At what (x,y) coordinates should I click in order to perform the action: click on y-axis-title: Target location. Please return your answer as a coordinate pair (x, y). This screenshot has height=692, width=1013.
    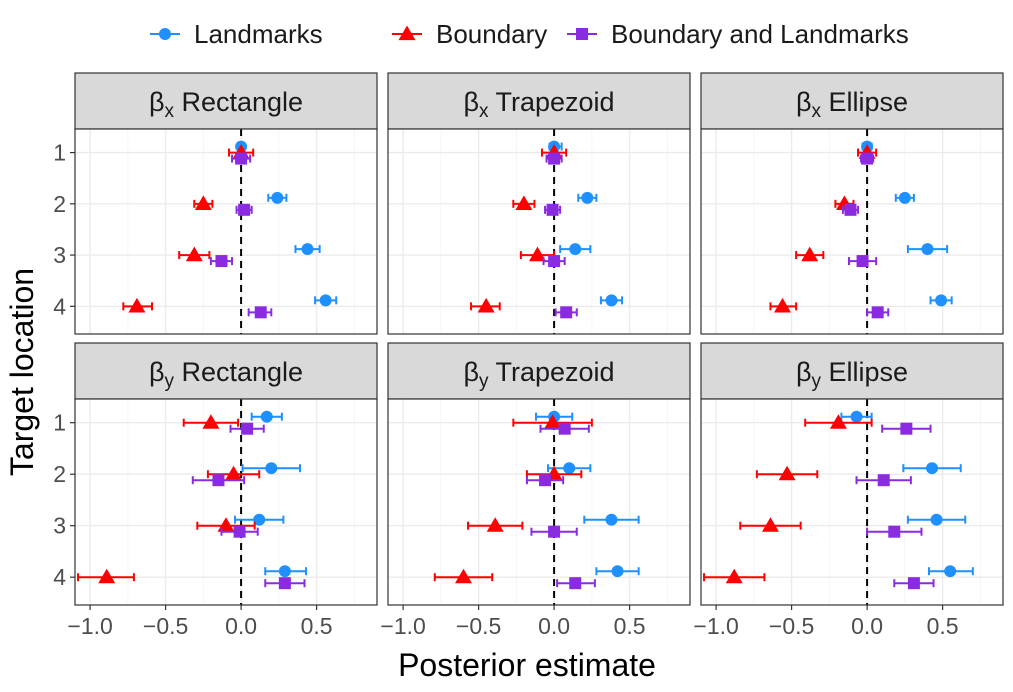
    Looking at the image, I should click on (22, 372).